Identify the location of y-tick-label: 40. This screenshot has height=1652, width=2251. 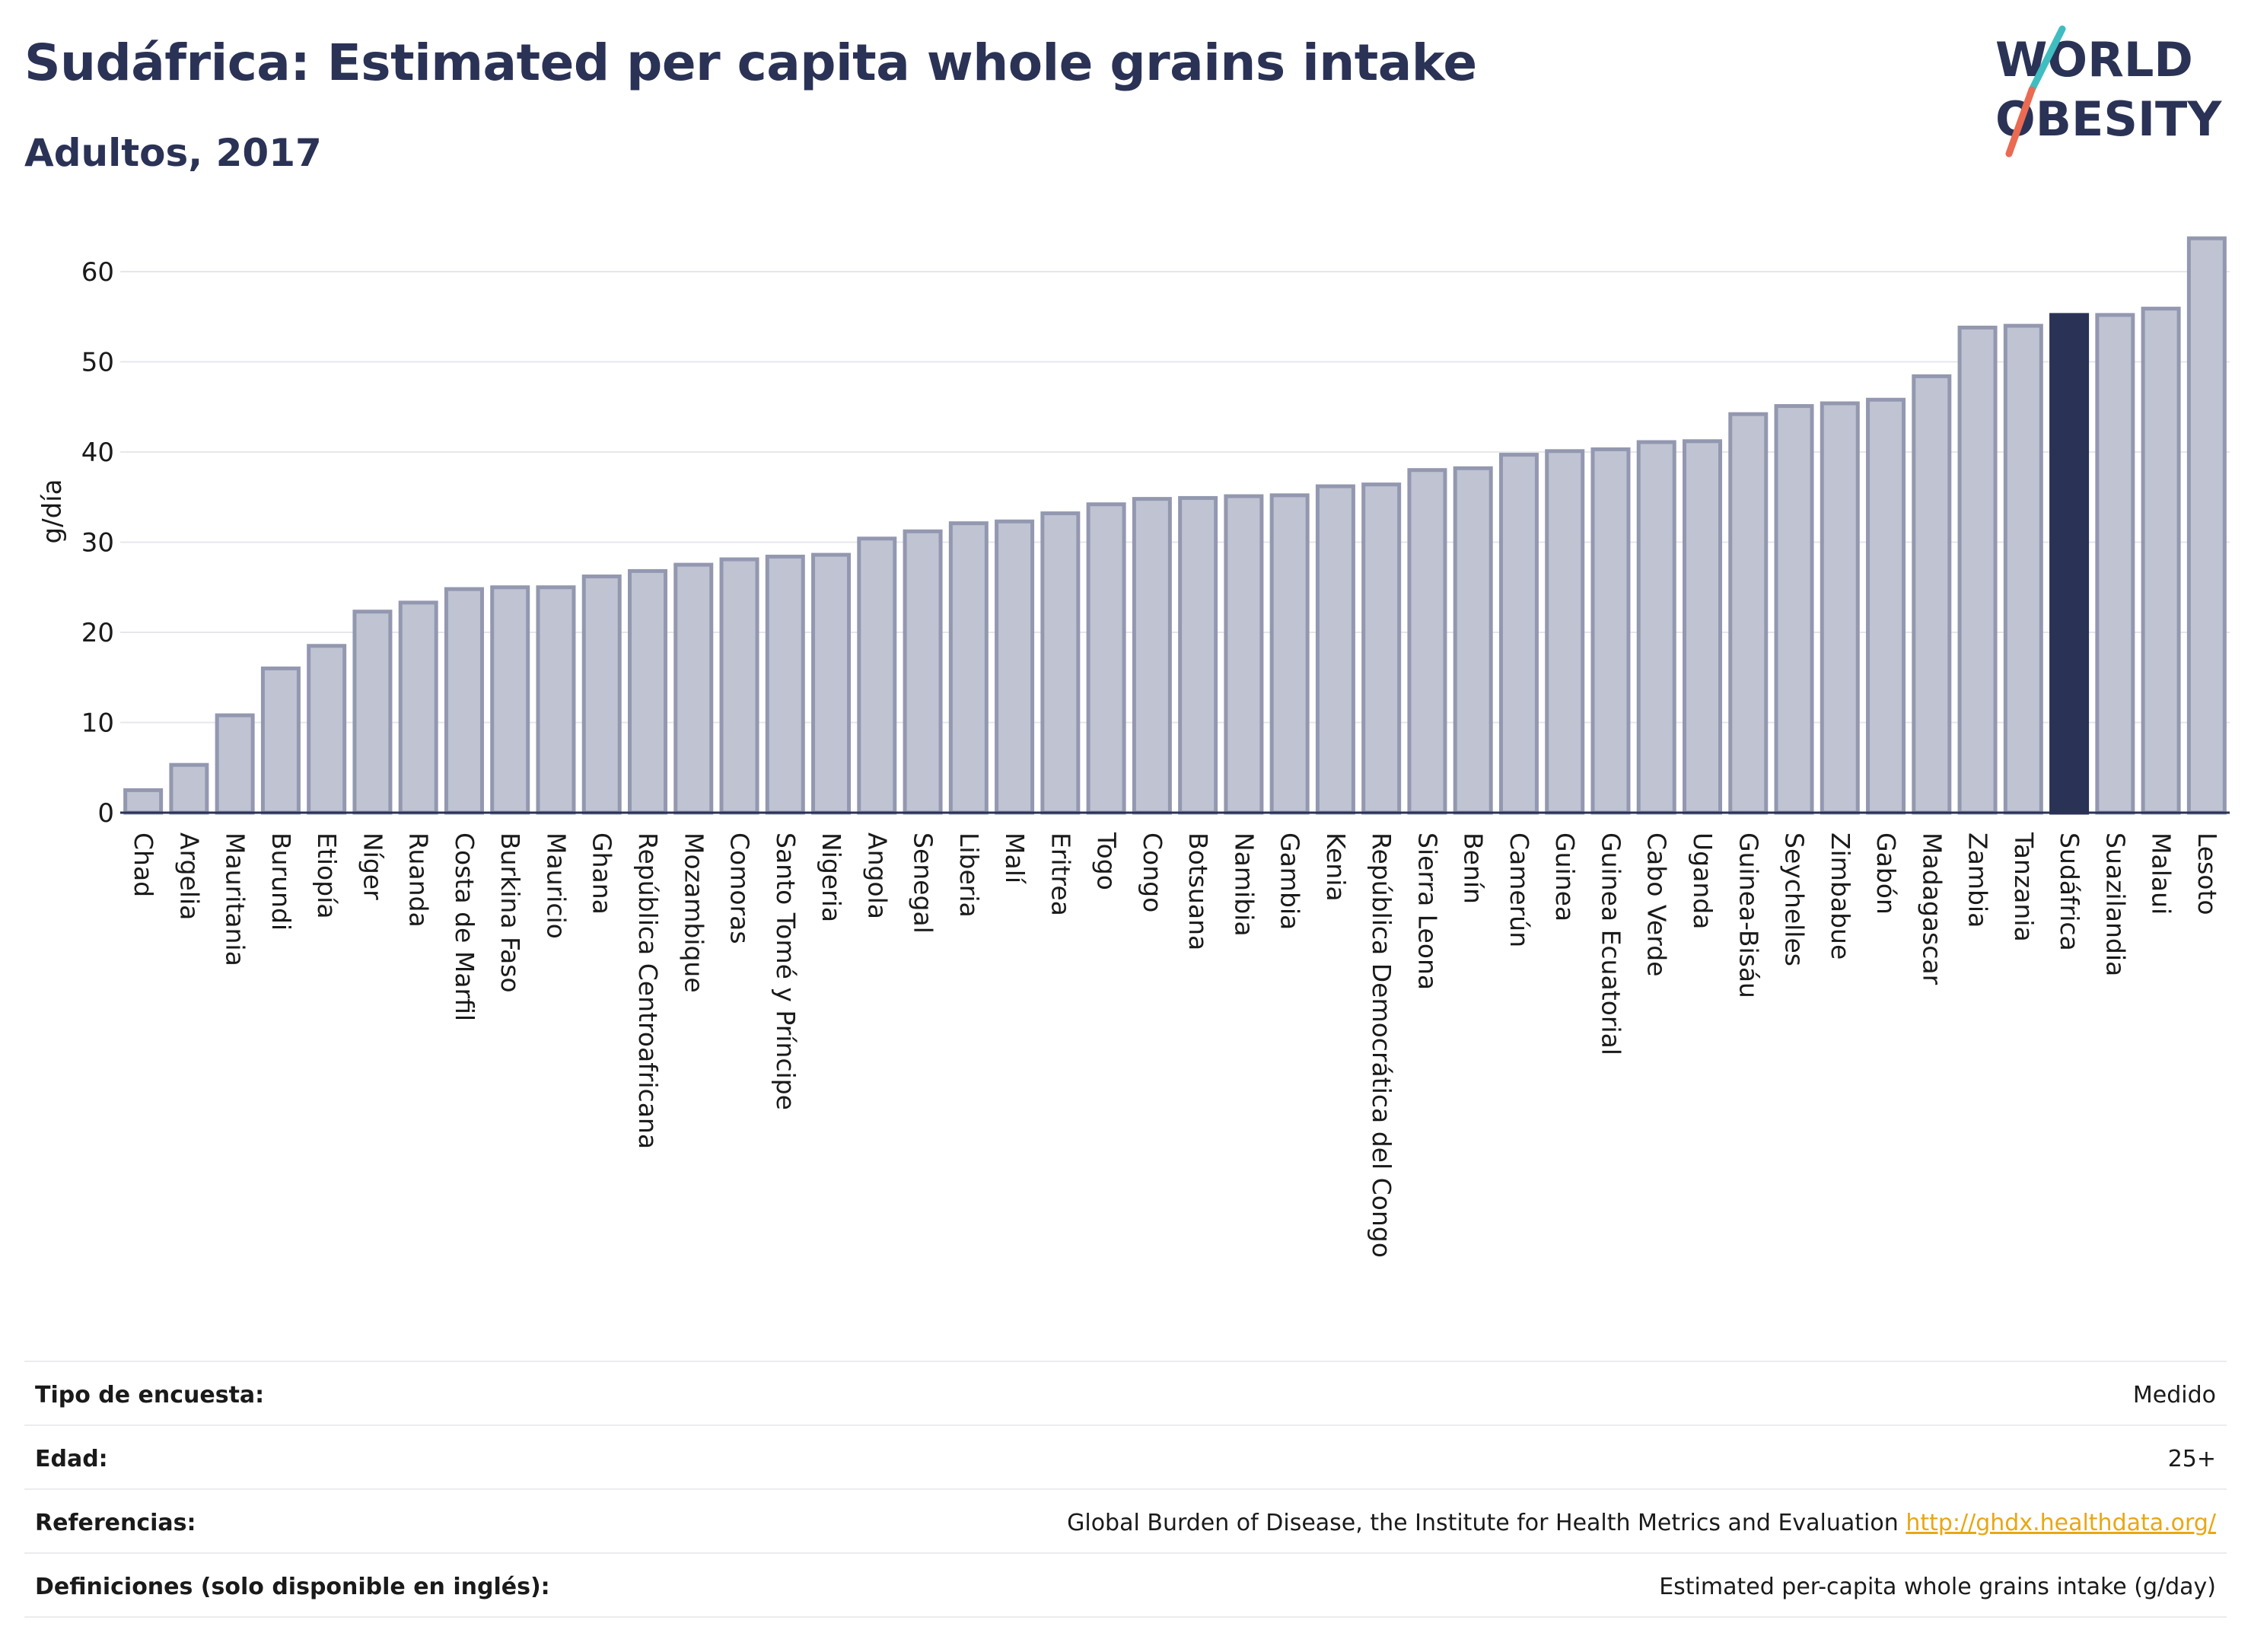
(97, 453).